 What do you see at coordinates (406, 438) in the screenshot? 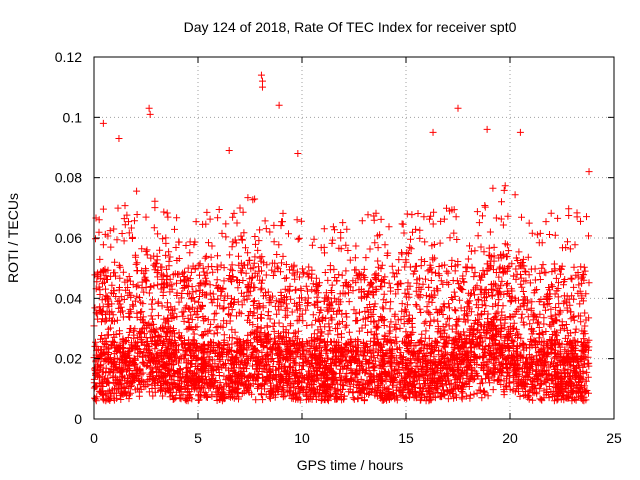
I see `x-tick-label: 15` at bounding box center [406, 438].